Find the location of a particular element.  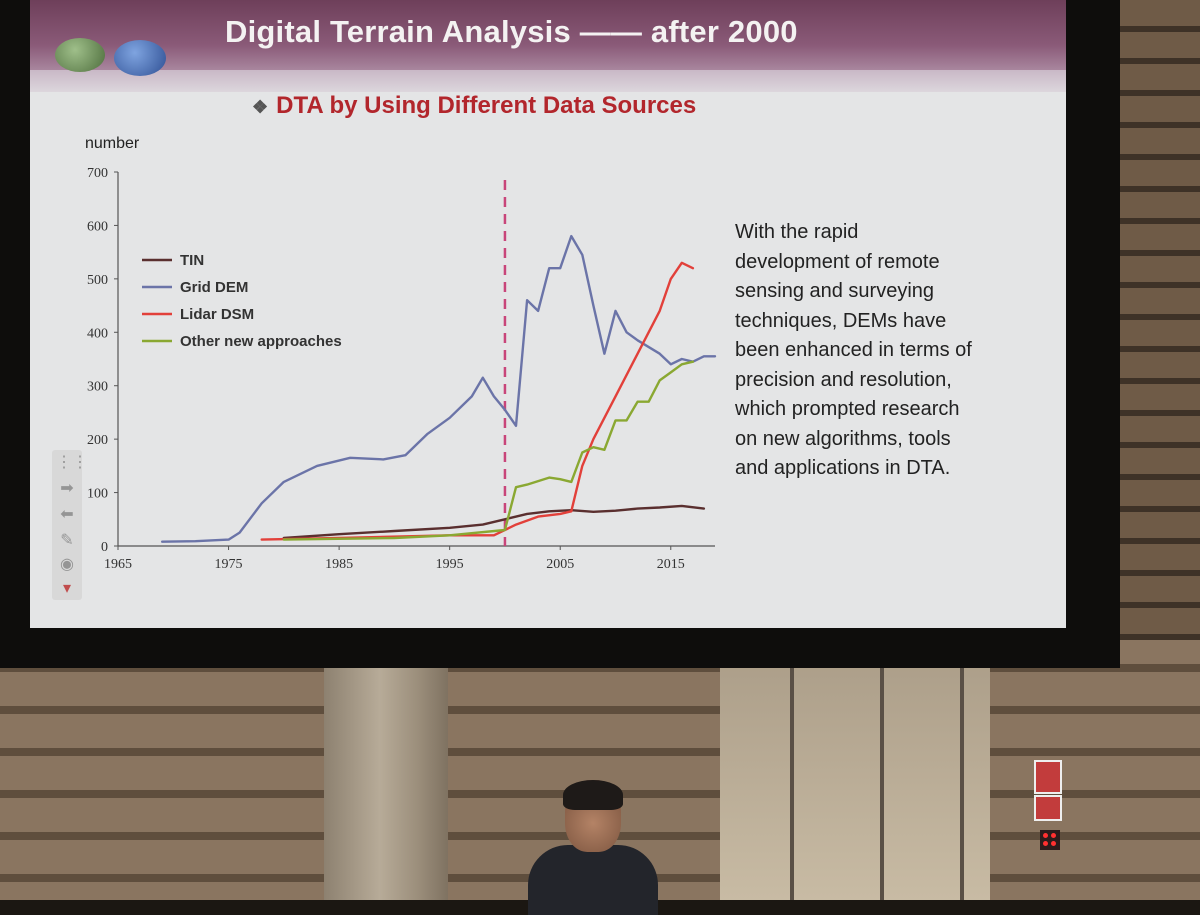

y-tick-label: 100 is located at coordinates (97, 494).